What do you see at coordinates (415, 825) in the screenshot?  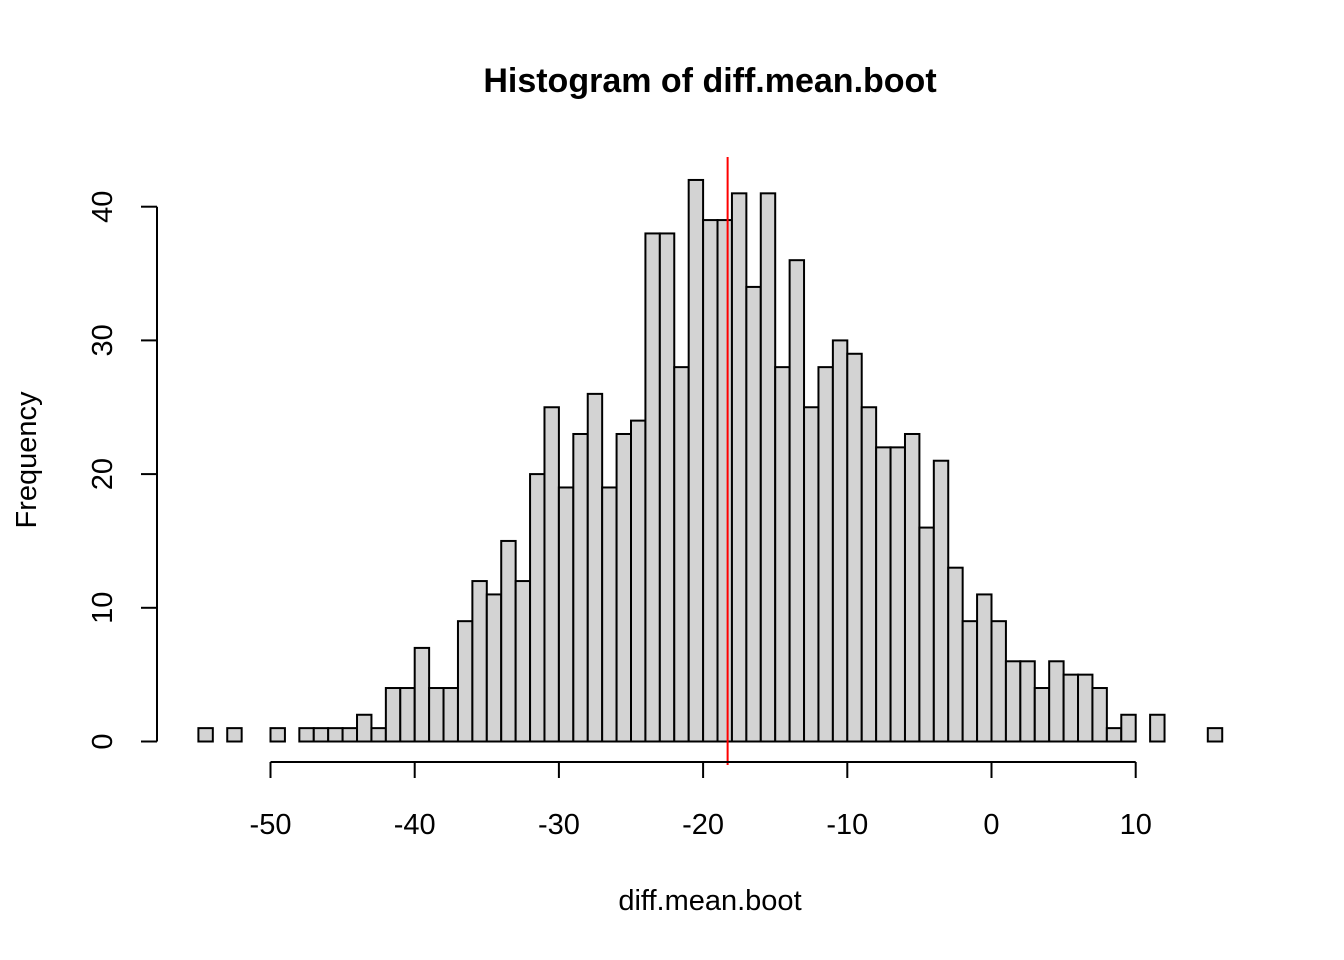 I see `x-tick-label: -40` at bounding box center [415, 825].